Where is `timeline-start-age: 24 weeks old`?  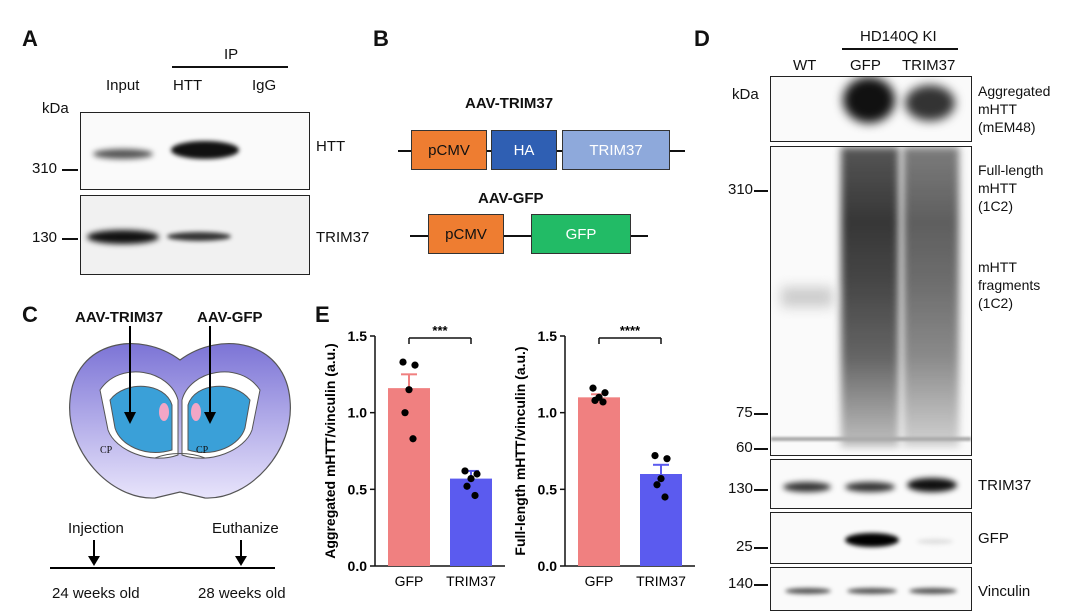 timeline-start-age: 24 weeks old is located at coordinates (96, 593).